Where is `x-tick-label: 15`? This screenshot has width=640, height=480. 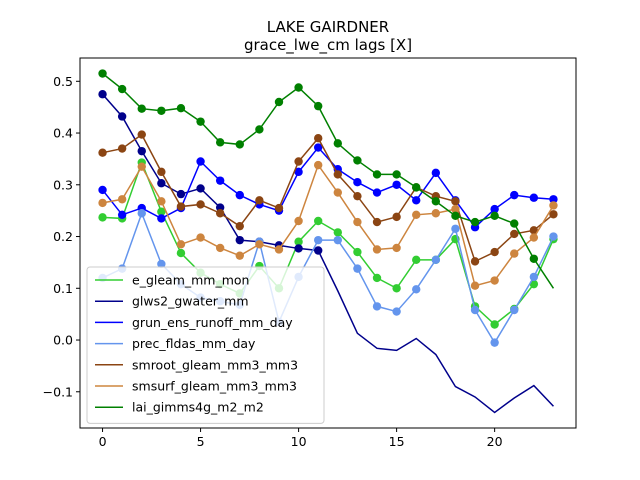 x-tick-label: 15 is located at coordinates (397, 441).